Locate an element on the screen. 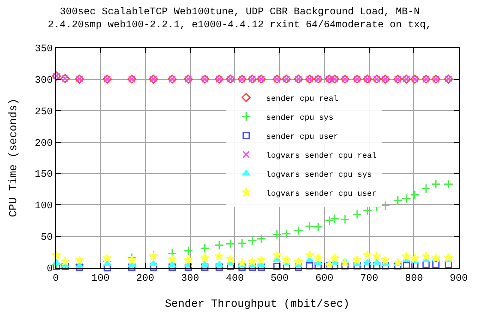 This screenshot has width=480, height=320. x-tick-label: 100 is located at coordinates (101, 279).